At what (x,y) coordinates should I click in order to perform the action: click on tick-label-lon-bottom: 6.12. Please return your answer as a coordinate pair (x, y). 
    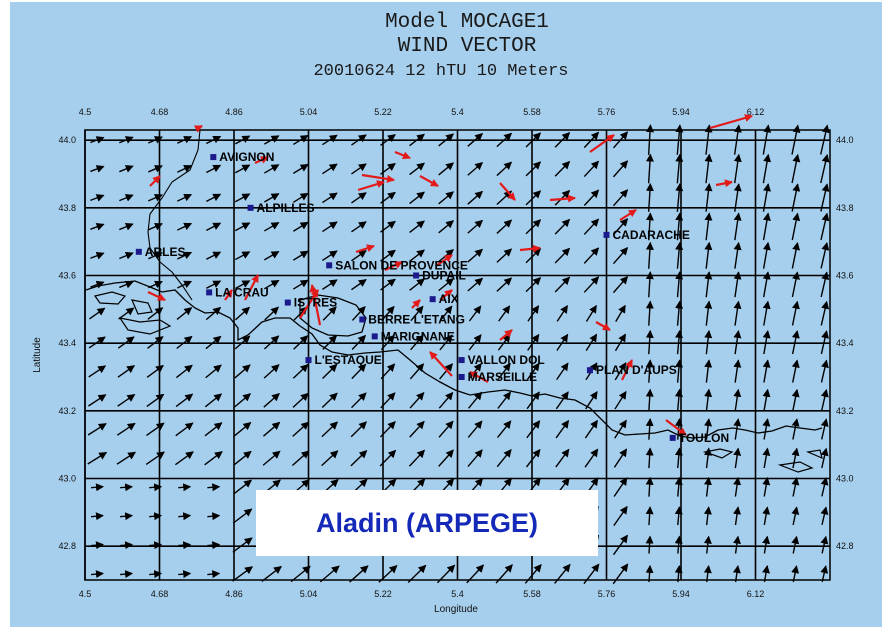
    Looking at the image, I should click on (756, 594).